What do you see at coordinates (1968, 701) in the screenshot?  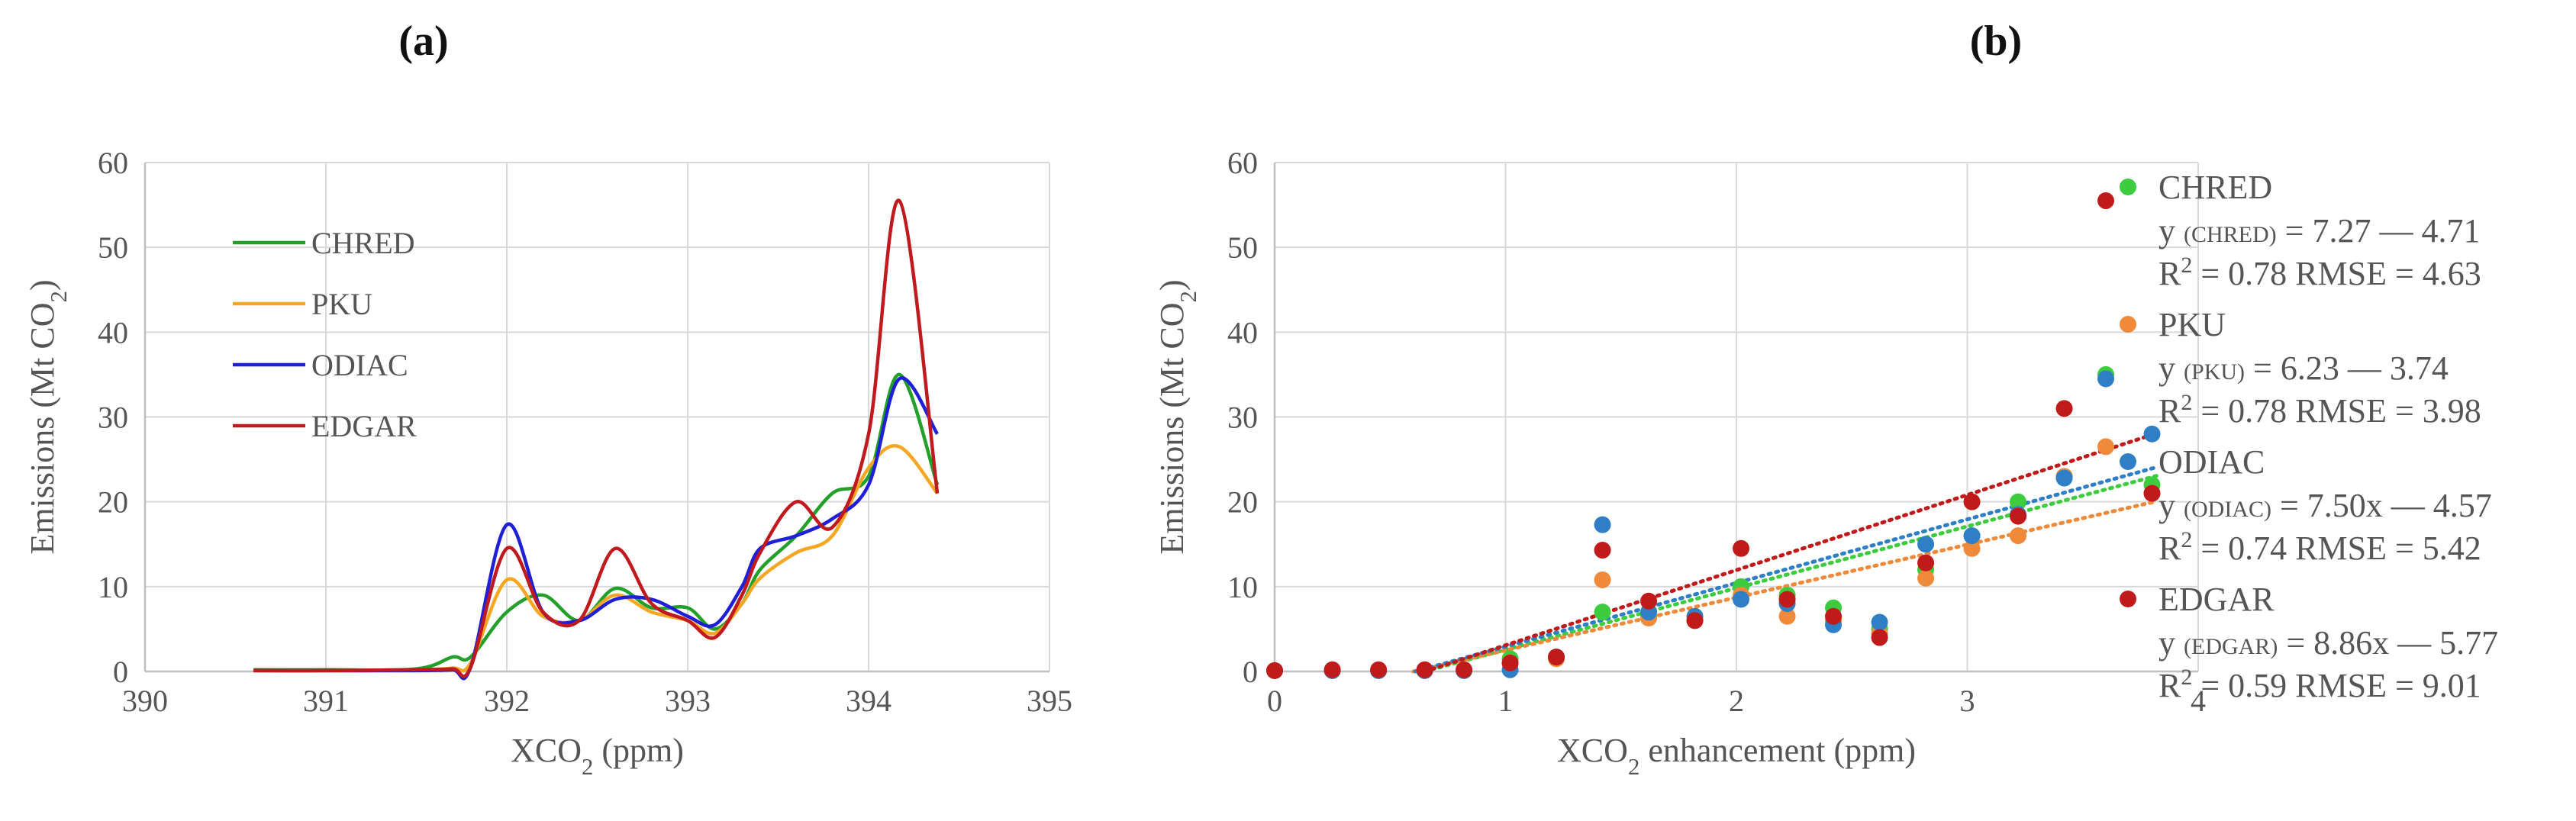 I see `chart-b-xtick-3: 3` at bounding box center [1968, 701].